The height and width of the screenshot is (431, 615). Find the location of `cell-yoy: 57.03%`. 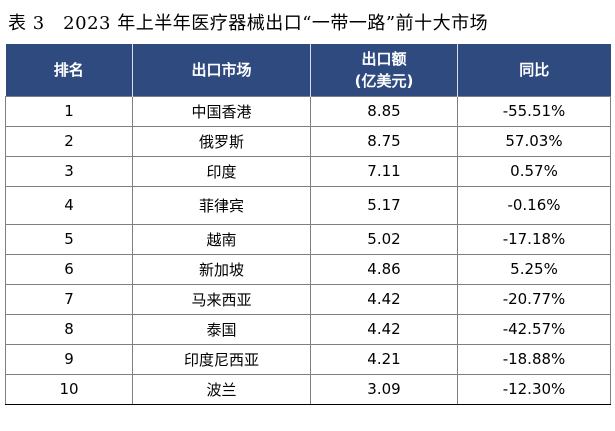

cell-yoy: 57.03% is located at coordinates (534, 141).